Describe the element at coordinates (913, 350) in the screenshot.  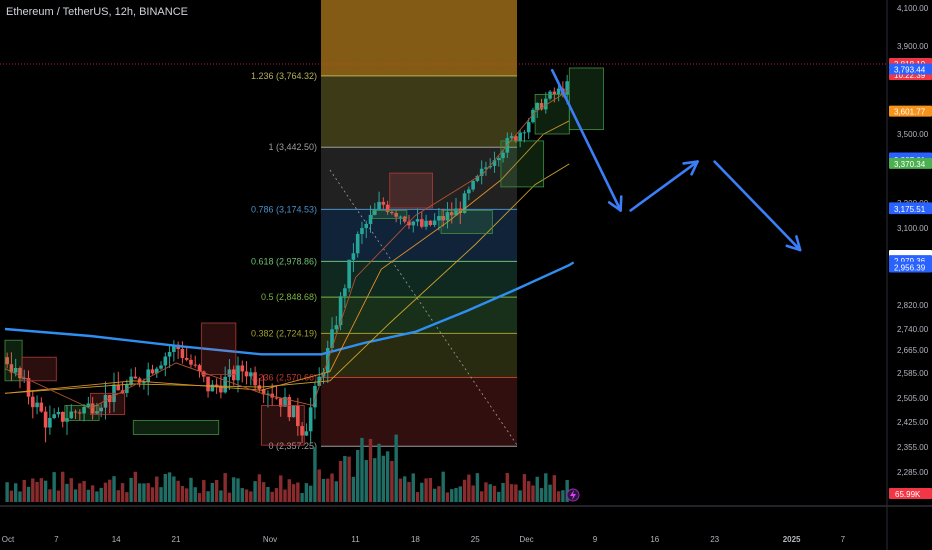
I see `y-tick-label: 2,665.00` at that location.